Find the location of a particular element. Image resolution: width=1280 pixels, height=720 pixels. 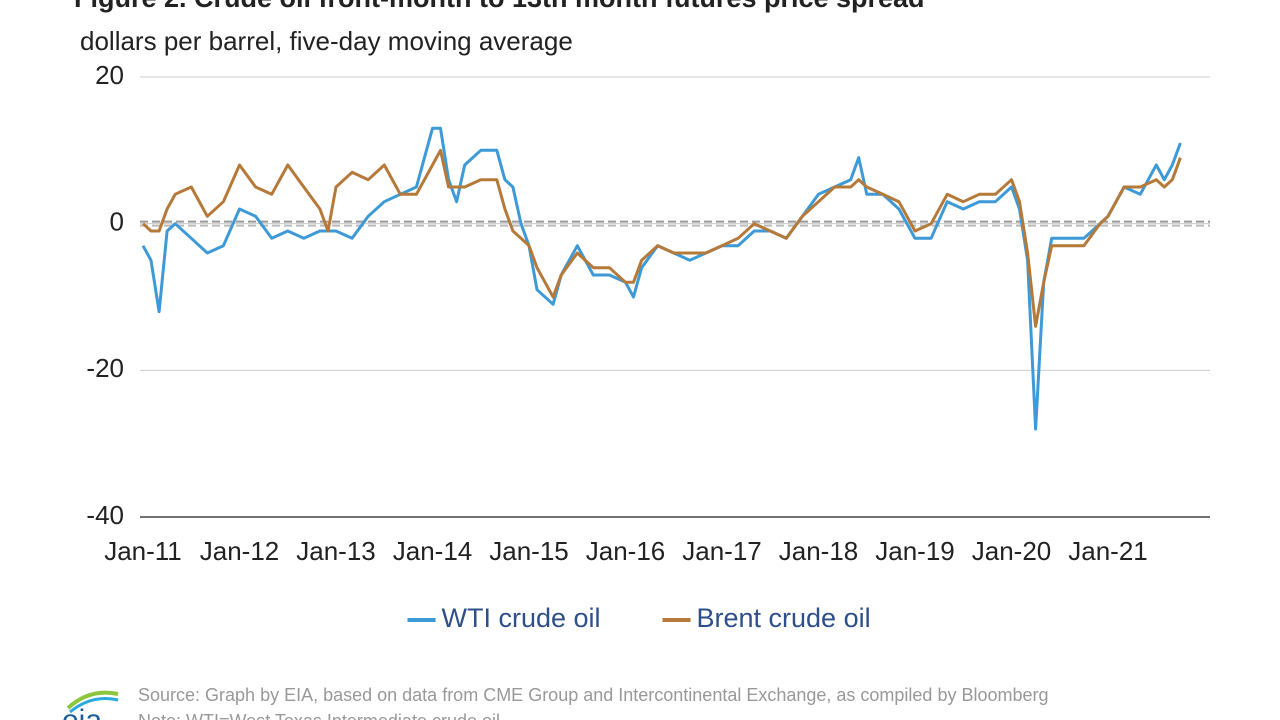

logo-text: eia is located at coordinates (82, 712).